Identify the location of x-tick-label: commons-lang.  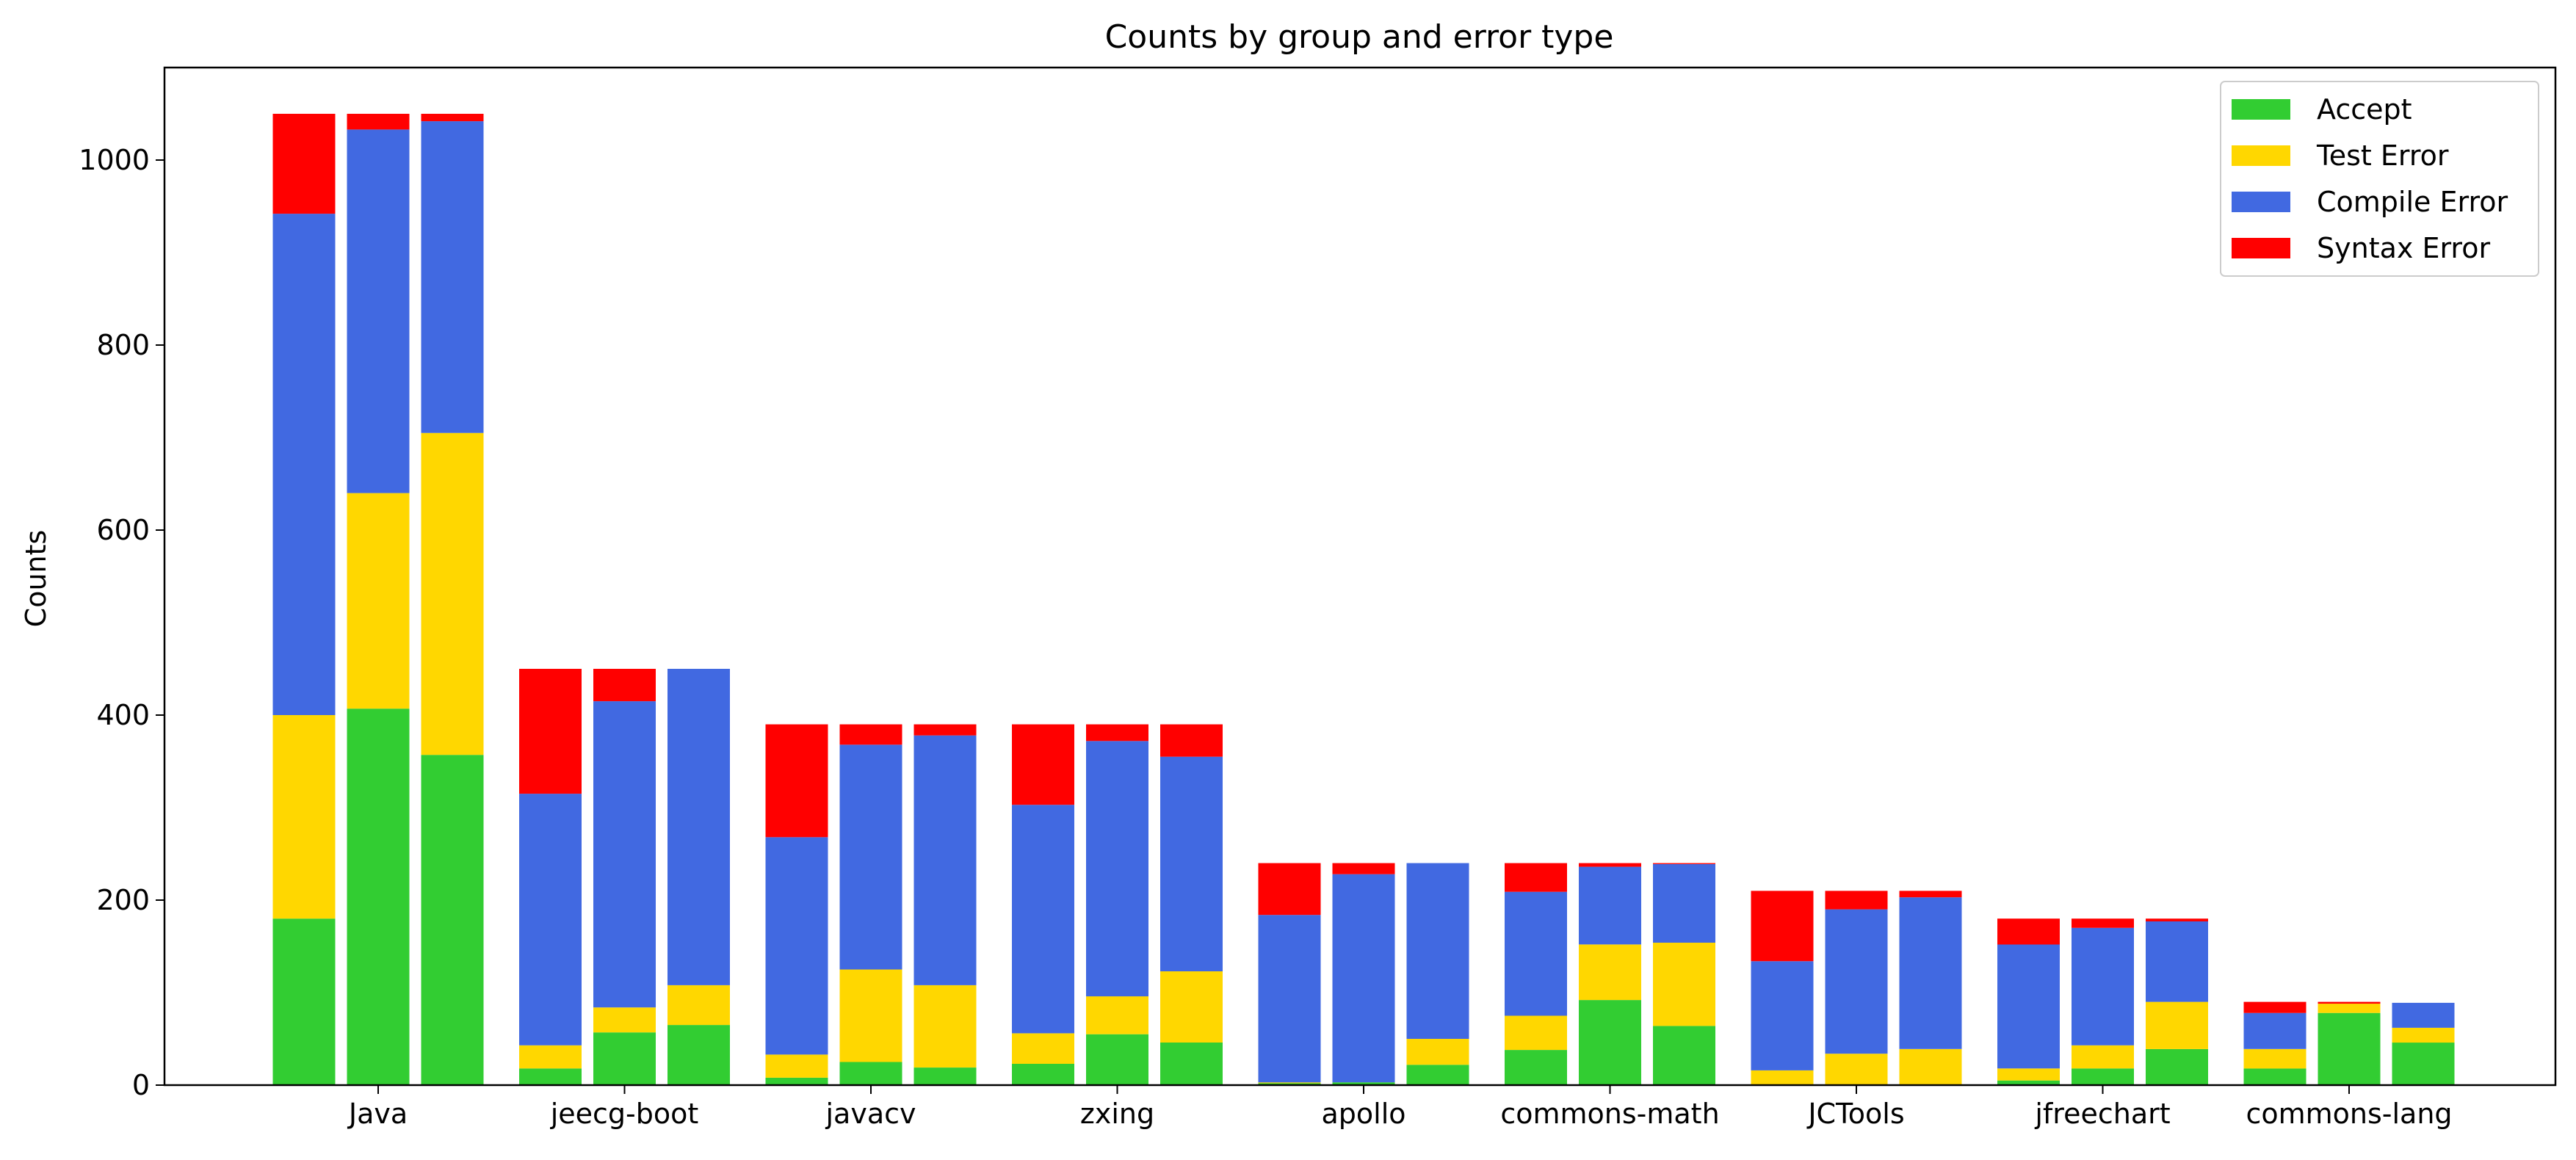
(2349, 1114).